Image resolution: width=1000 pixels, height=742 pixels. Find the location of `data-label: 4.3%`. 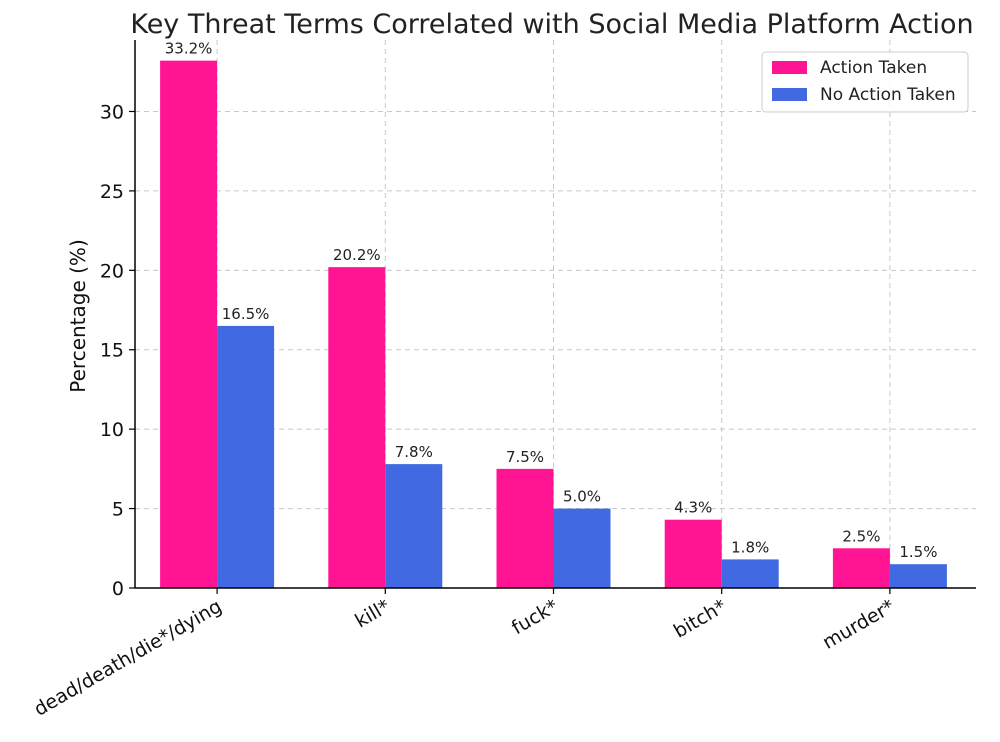

data-label: 4.3% is located at coordinates (693, 508).